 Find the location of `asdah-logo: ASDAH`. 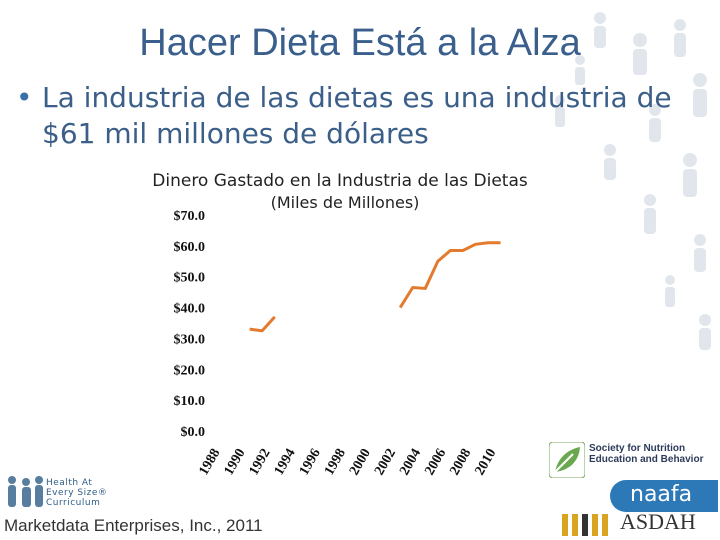

asdah-logo: ASDAH is located at coordinates (630, 523).